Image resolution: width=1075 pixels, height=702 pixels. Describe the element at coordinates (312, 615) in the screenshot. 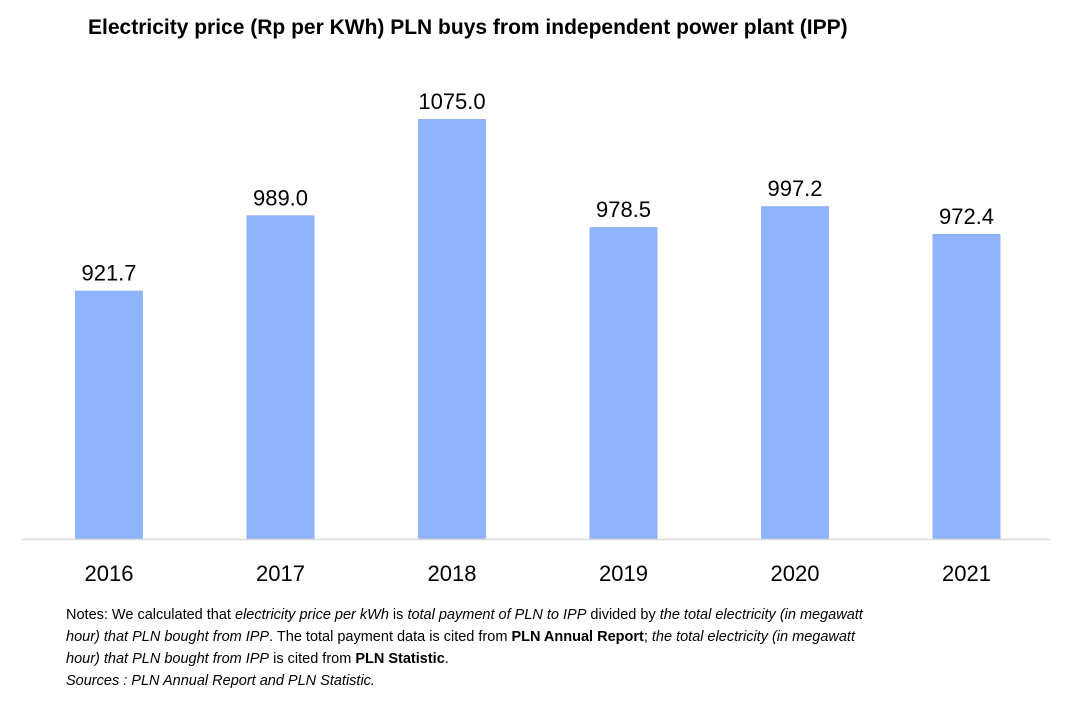

I see `notes-text-italic: electricity price per kWh` at that location.